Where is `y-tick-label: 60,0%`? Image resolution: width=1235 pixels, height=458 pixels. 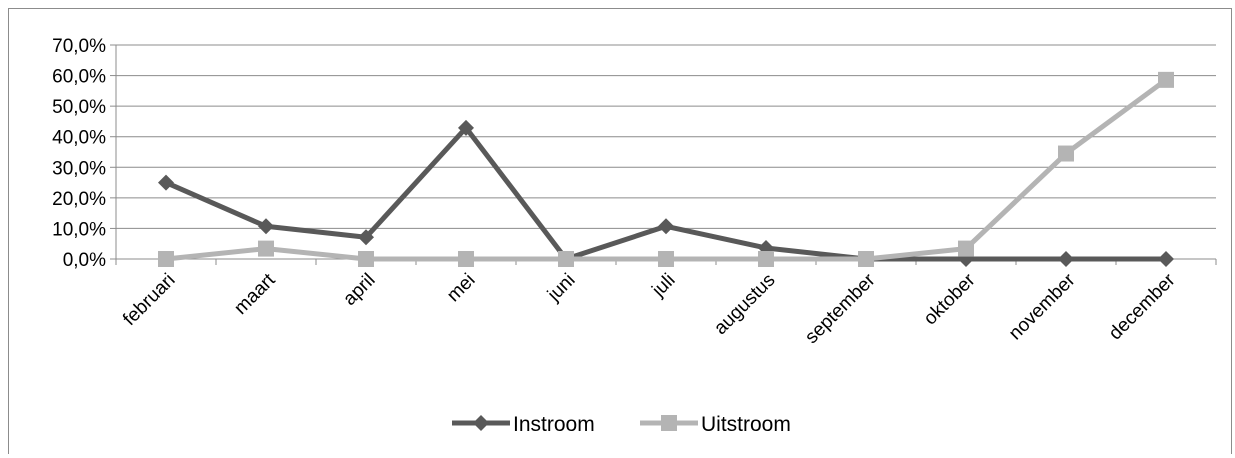 y-tick-label: 60,0% is located at coordinates (79, 77).